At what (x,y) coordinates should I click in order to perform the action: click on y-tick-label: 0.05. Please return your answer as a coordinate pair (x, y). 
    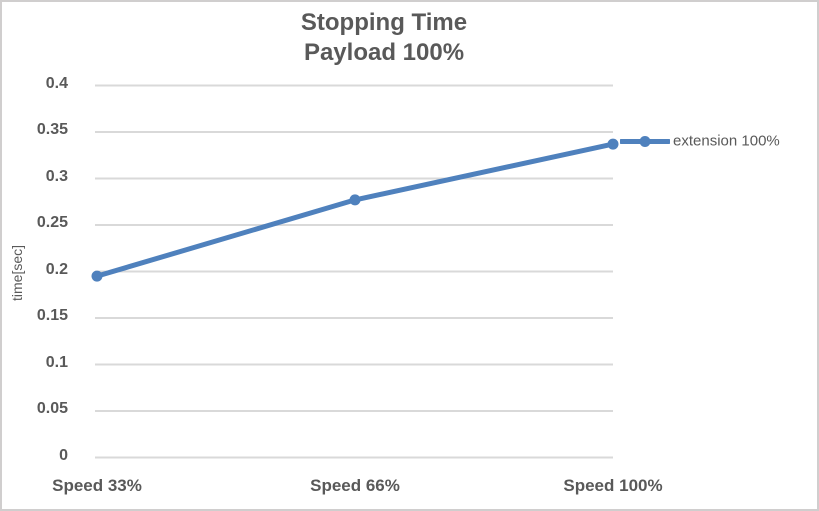
    Looking at the image, I should click on (52, 408).